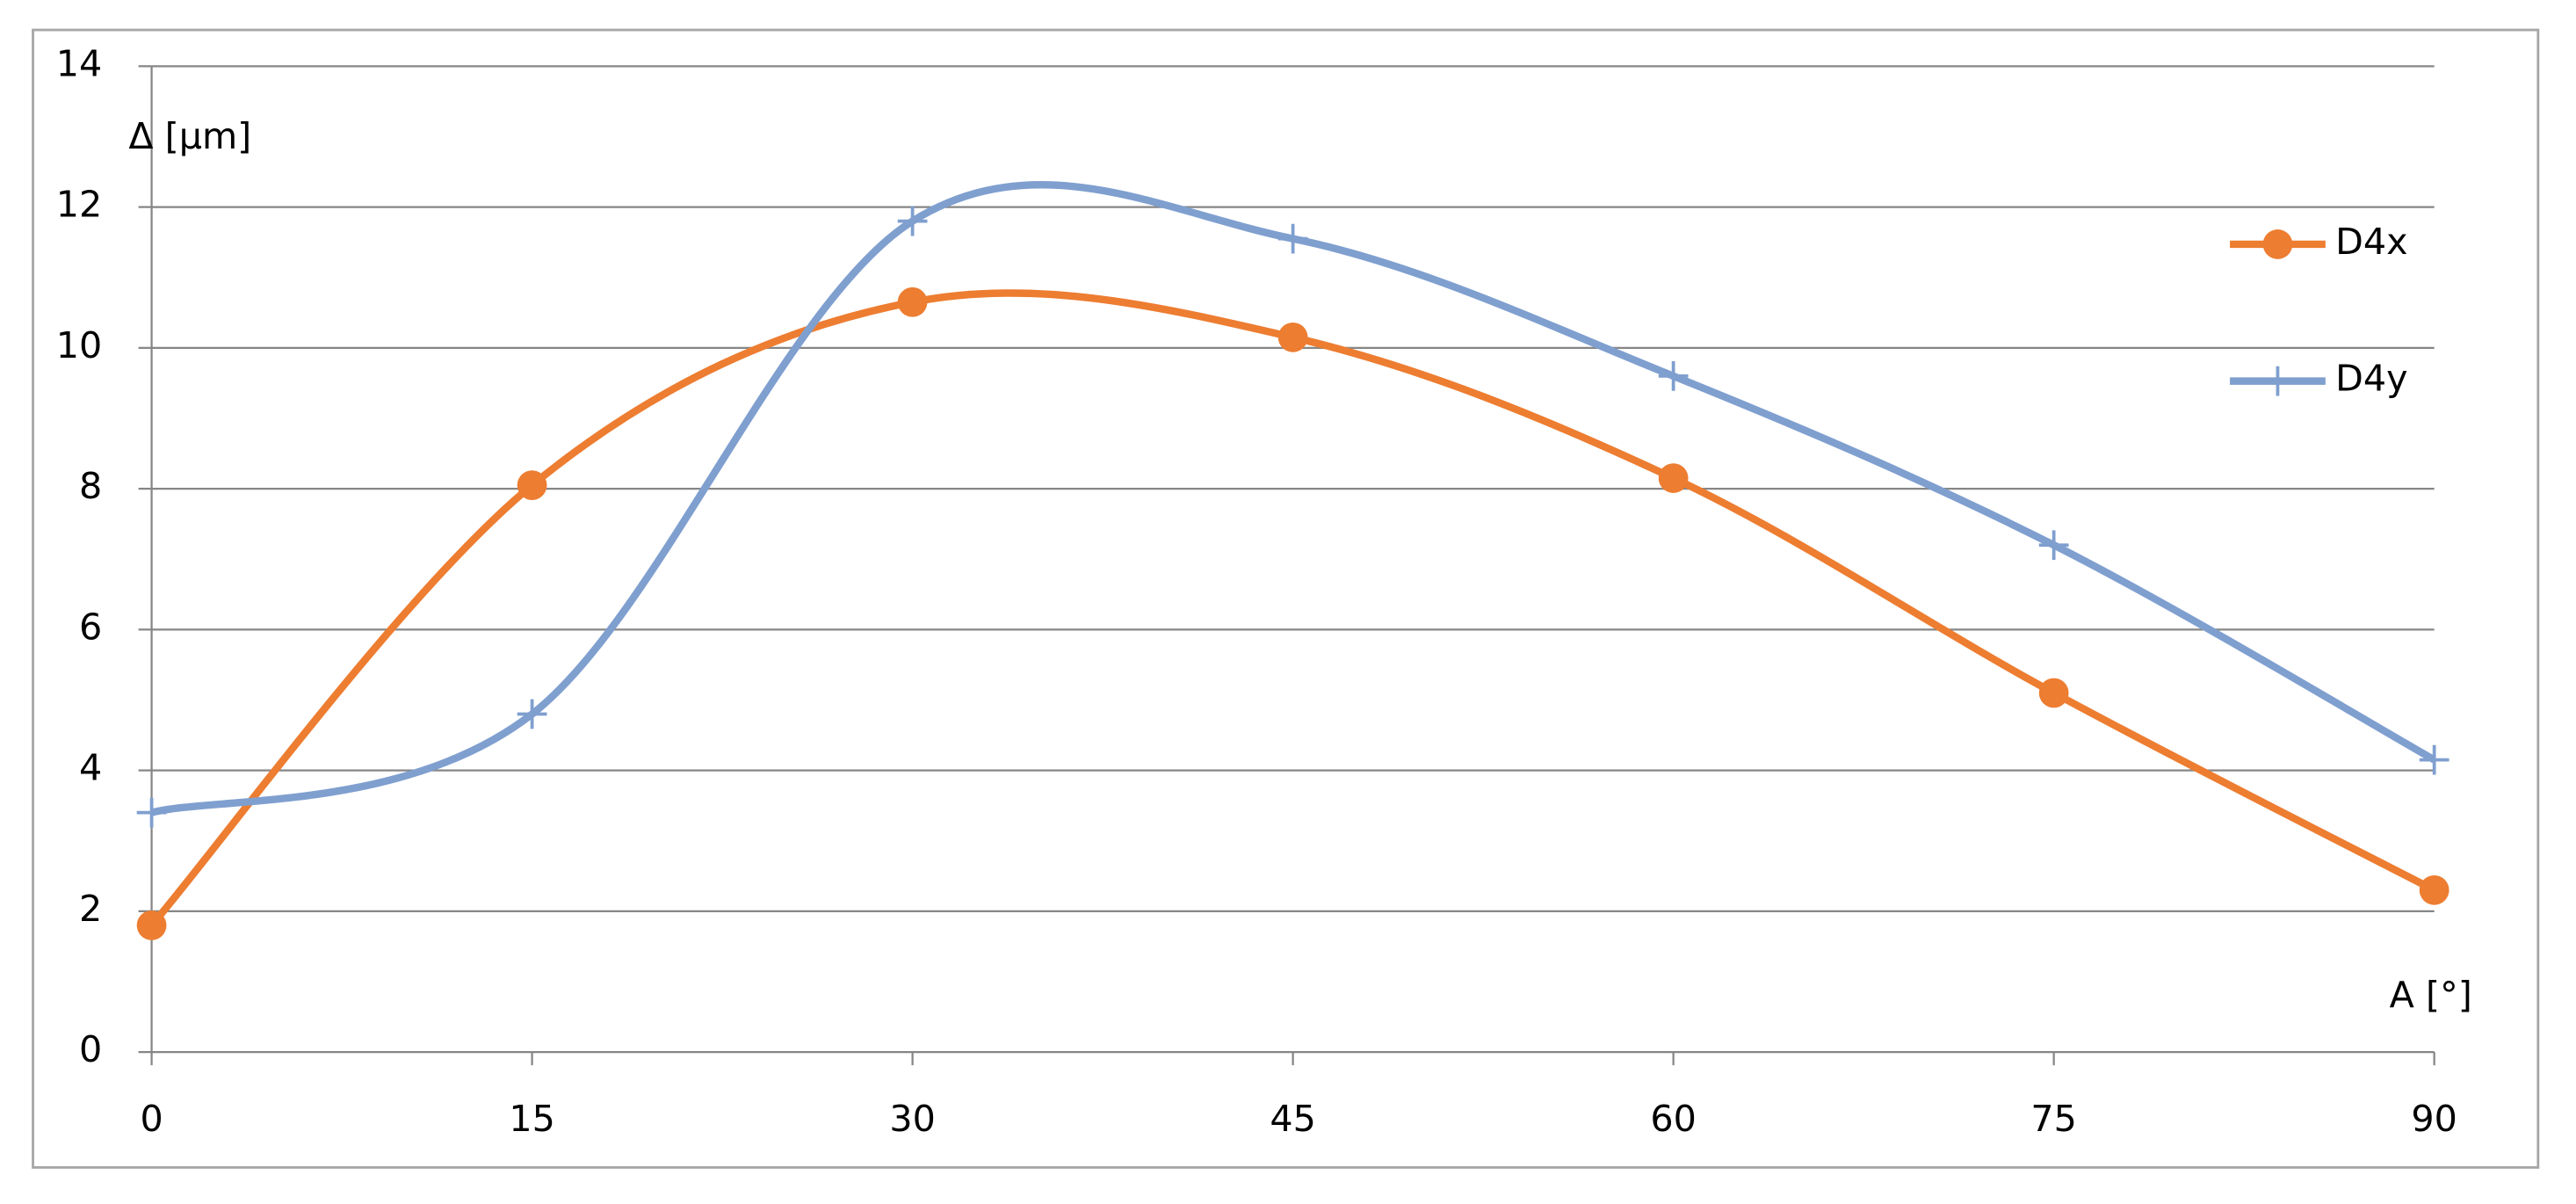 The width and height of the screenshot is (2576, 1204). Describe the element at coordinates (189, 136) in the screenshot. I see `y-axis-label: Δ [µm]` at that location.